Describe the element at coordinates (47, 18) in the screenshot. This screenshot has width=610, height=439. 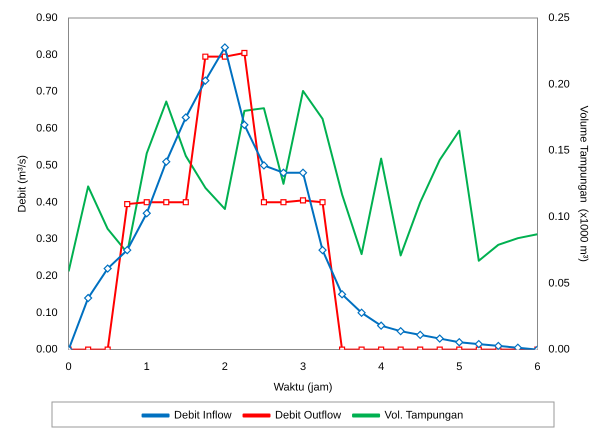
I see `y-tick-label: 0.90` at that location.